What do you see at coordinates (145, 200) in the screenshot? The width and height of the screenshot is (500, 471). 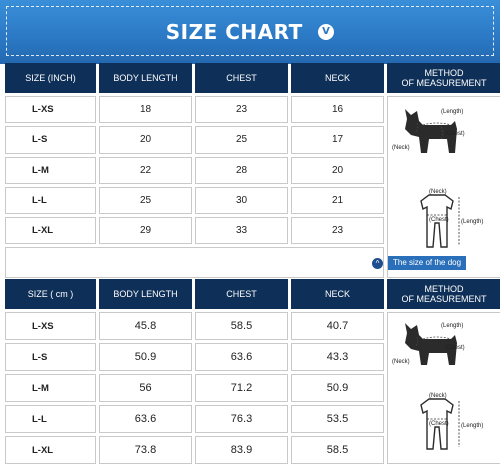 I see `length-cell: 25` at bounding box center [145, 200].